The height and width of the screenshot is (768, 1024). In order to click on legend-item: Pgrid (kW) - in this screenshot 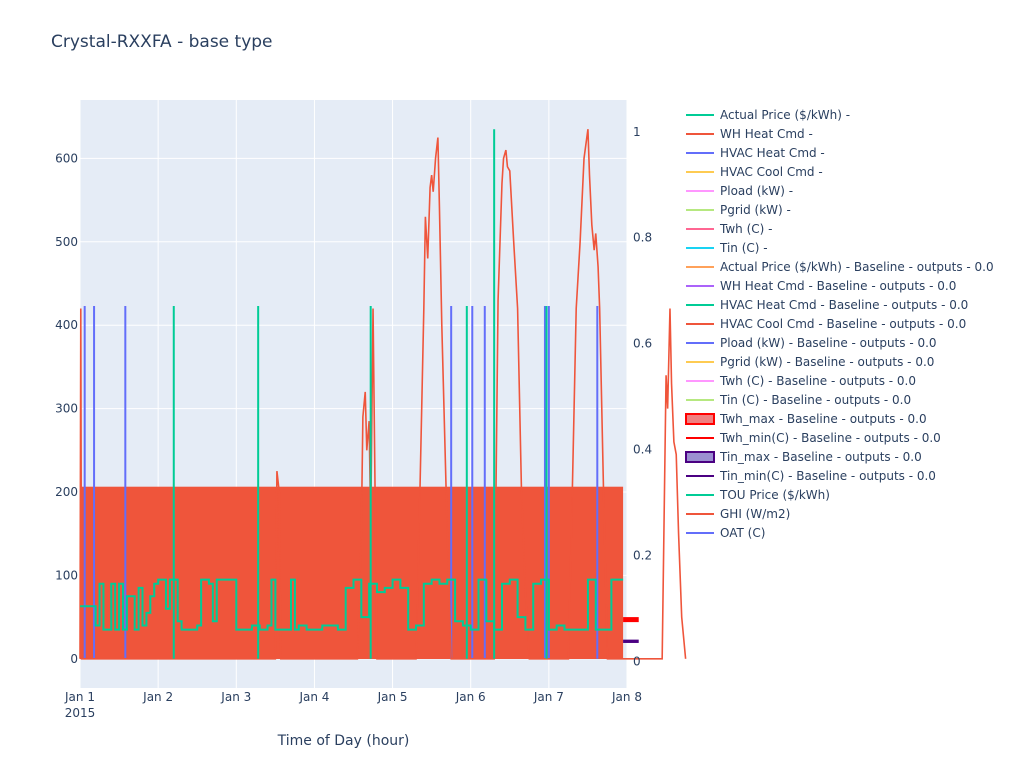, I will do `click(738, 210)`.